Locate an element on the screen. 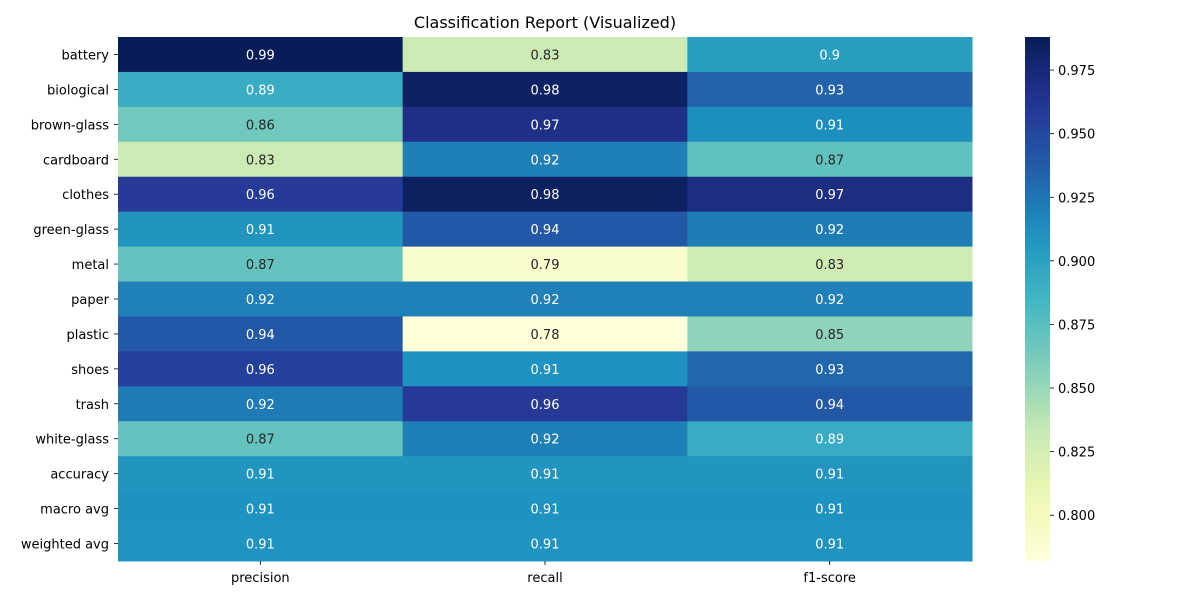  row-tick-label: biological is located at coordinates (78, 90).